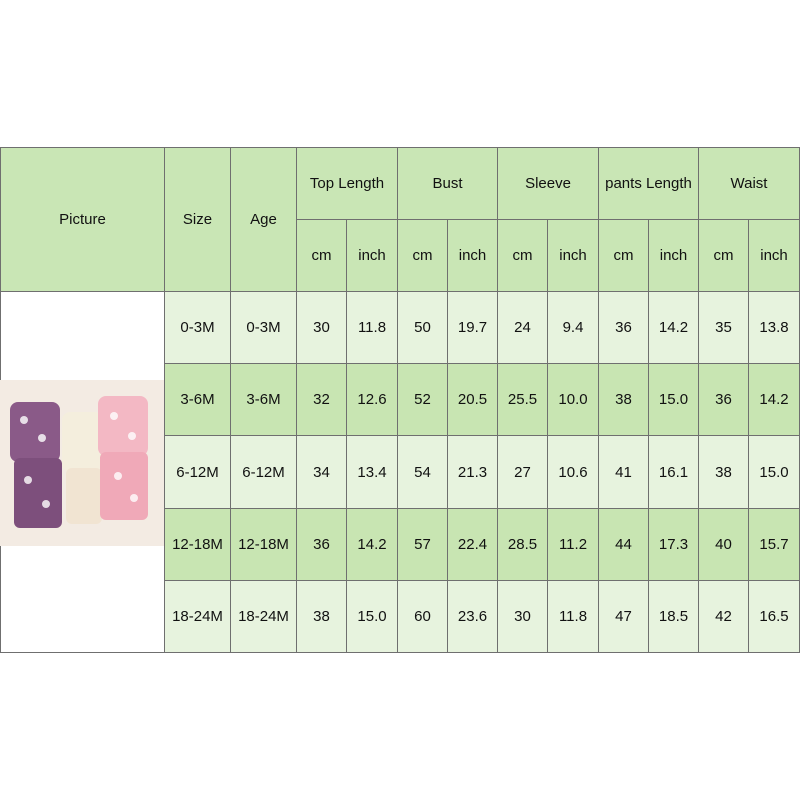  Describe the element at coordinates (472, 544) in the screenshot. I see `table-cell: 22.4` at that location.